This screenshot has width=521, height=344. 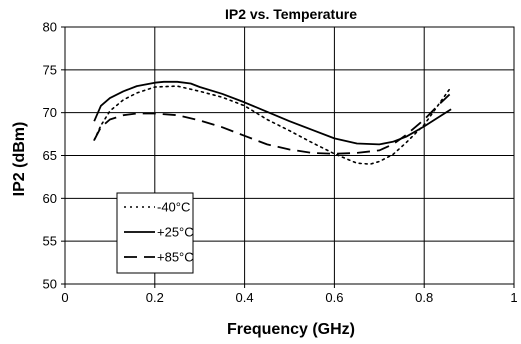 I want to click on y-tick-label: 70, so click(x=50, y=112).